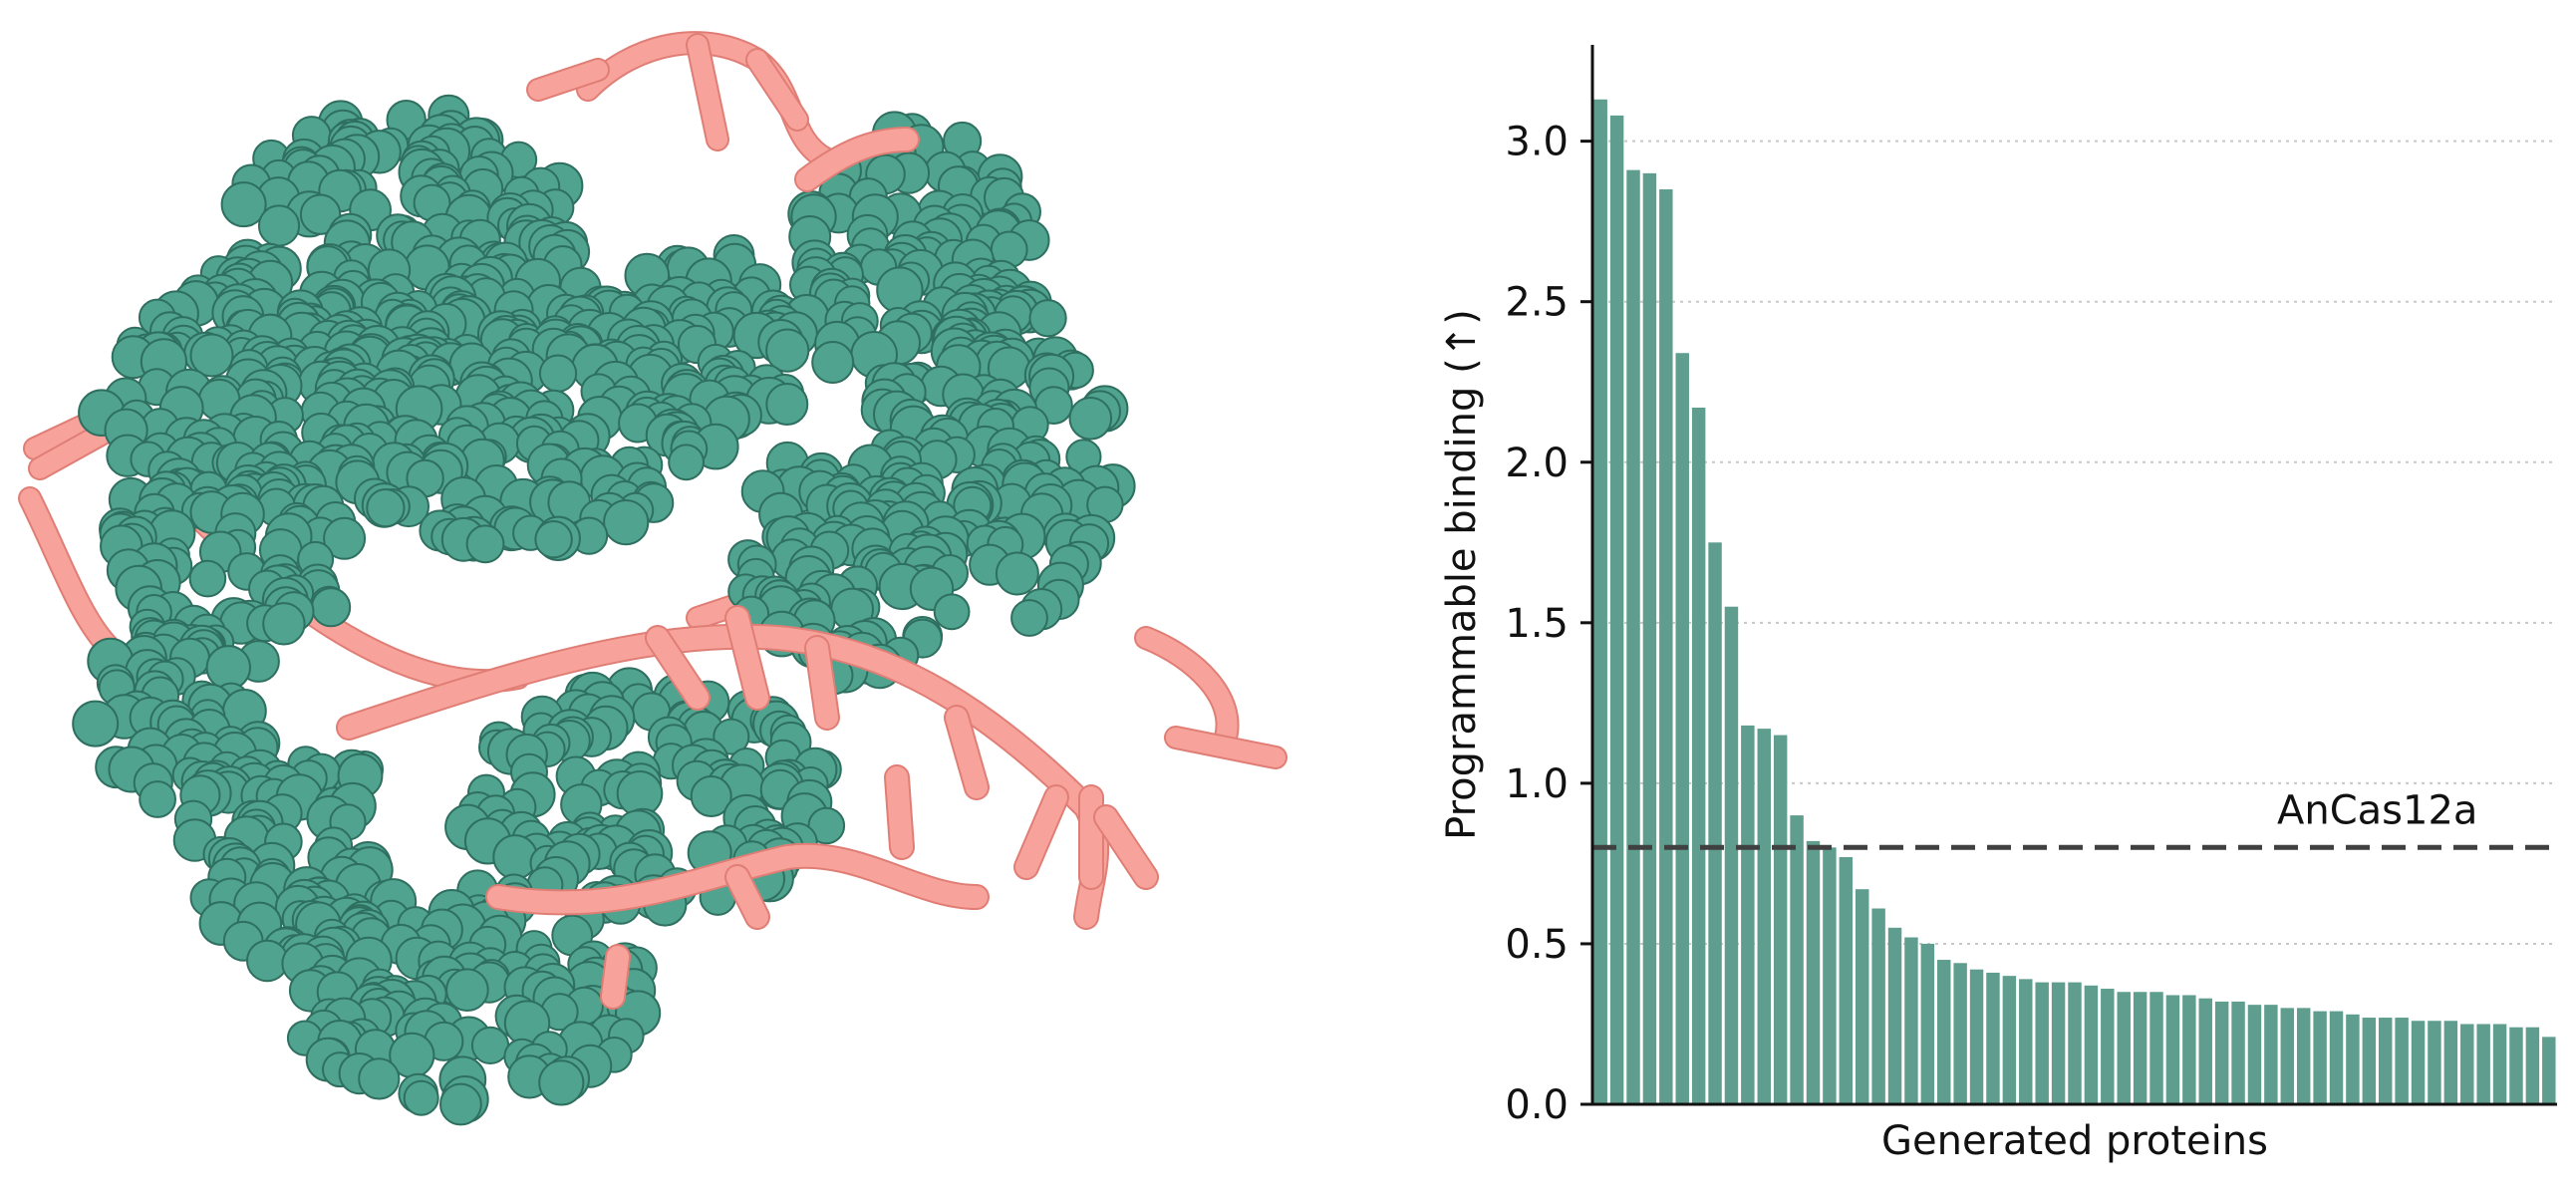  I want to click on y-axis-ticks: 0.0 0.5 1.0 1.5 2.0 2.5 3.0, so click(1548, 624).